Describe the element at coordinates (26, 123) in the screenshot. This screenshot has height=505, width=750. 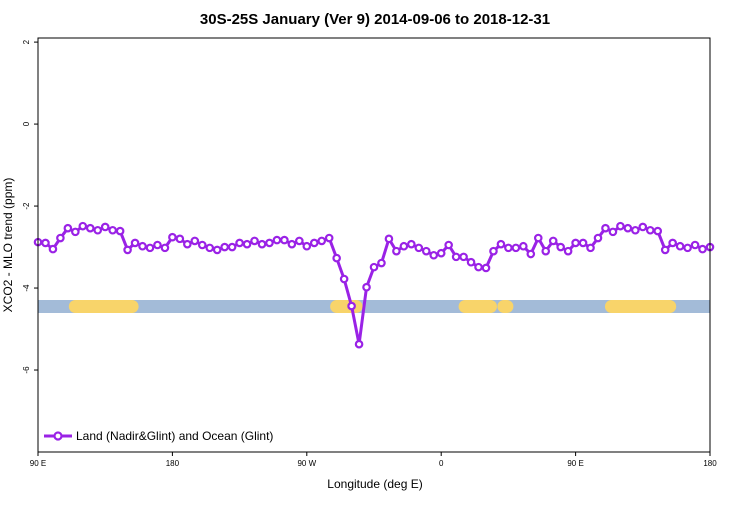
I see `y-tick-label: 0` at that location.